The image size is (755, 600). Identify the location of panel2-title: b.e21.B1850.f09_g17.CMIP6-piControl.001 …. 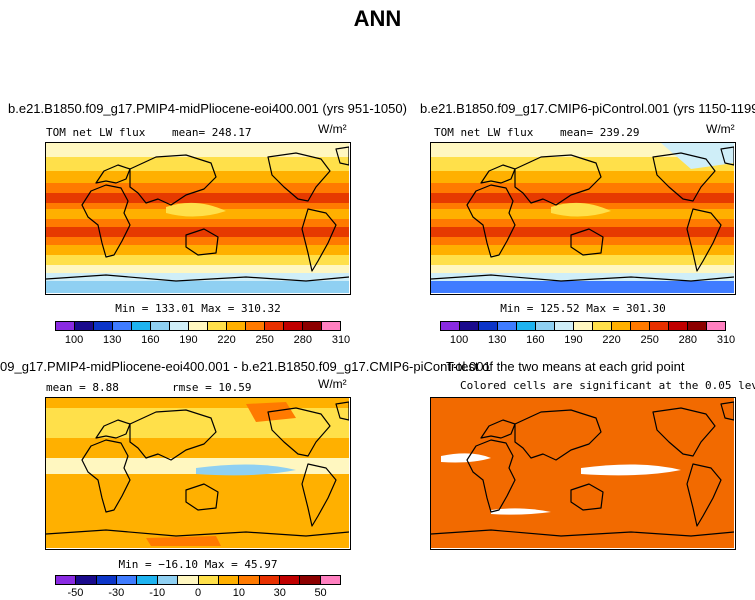
(587, 108).